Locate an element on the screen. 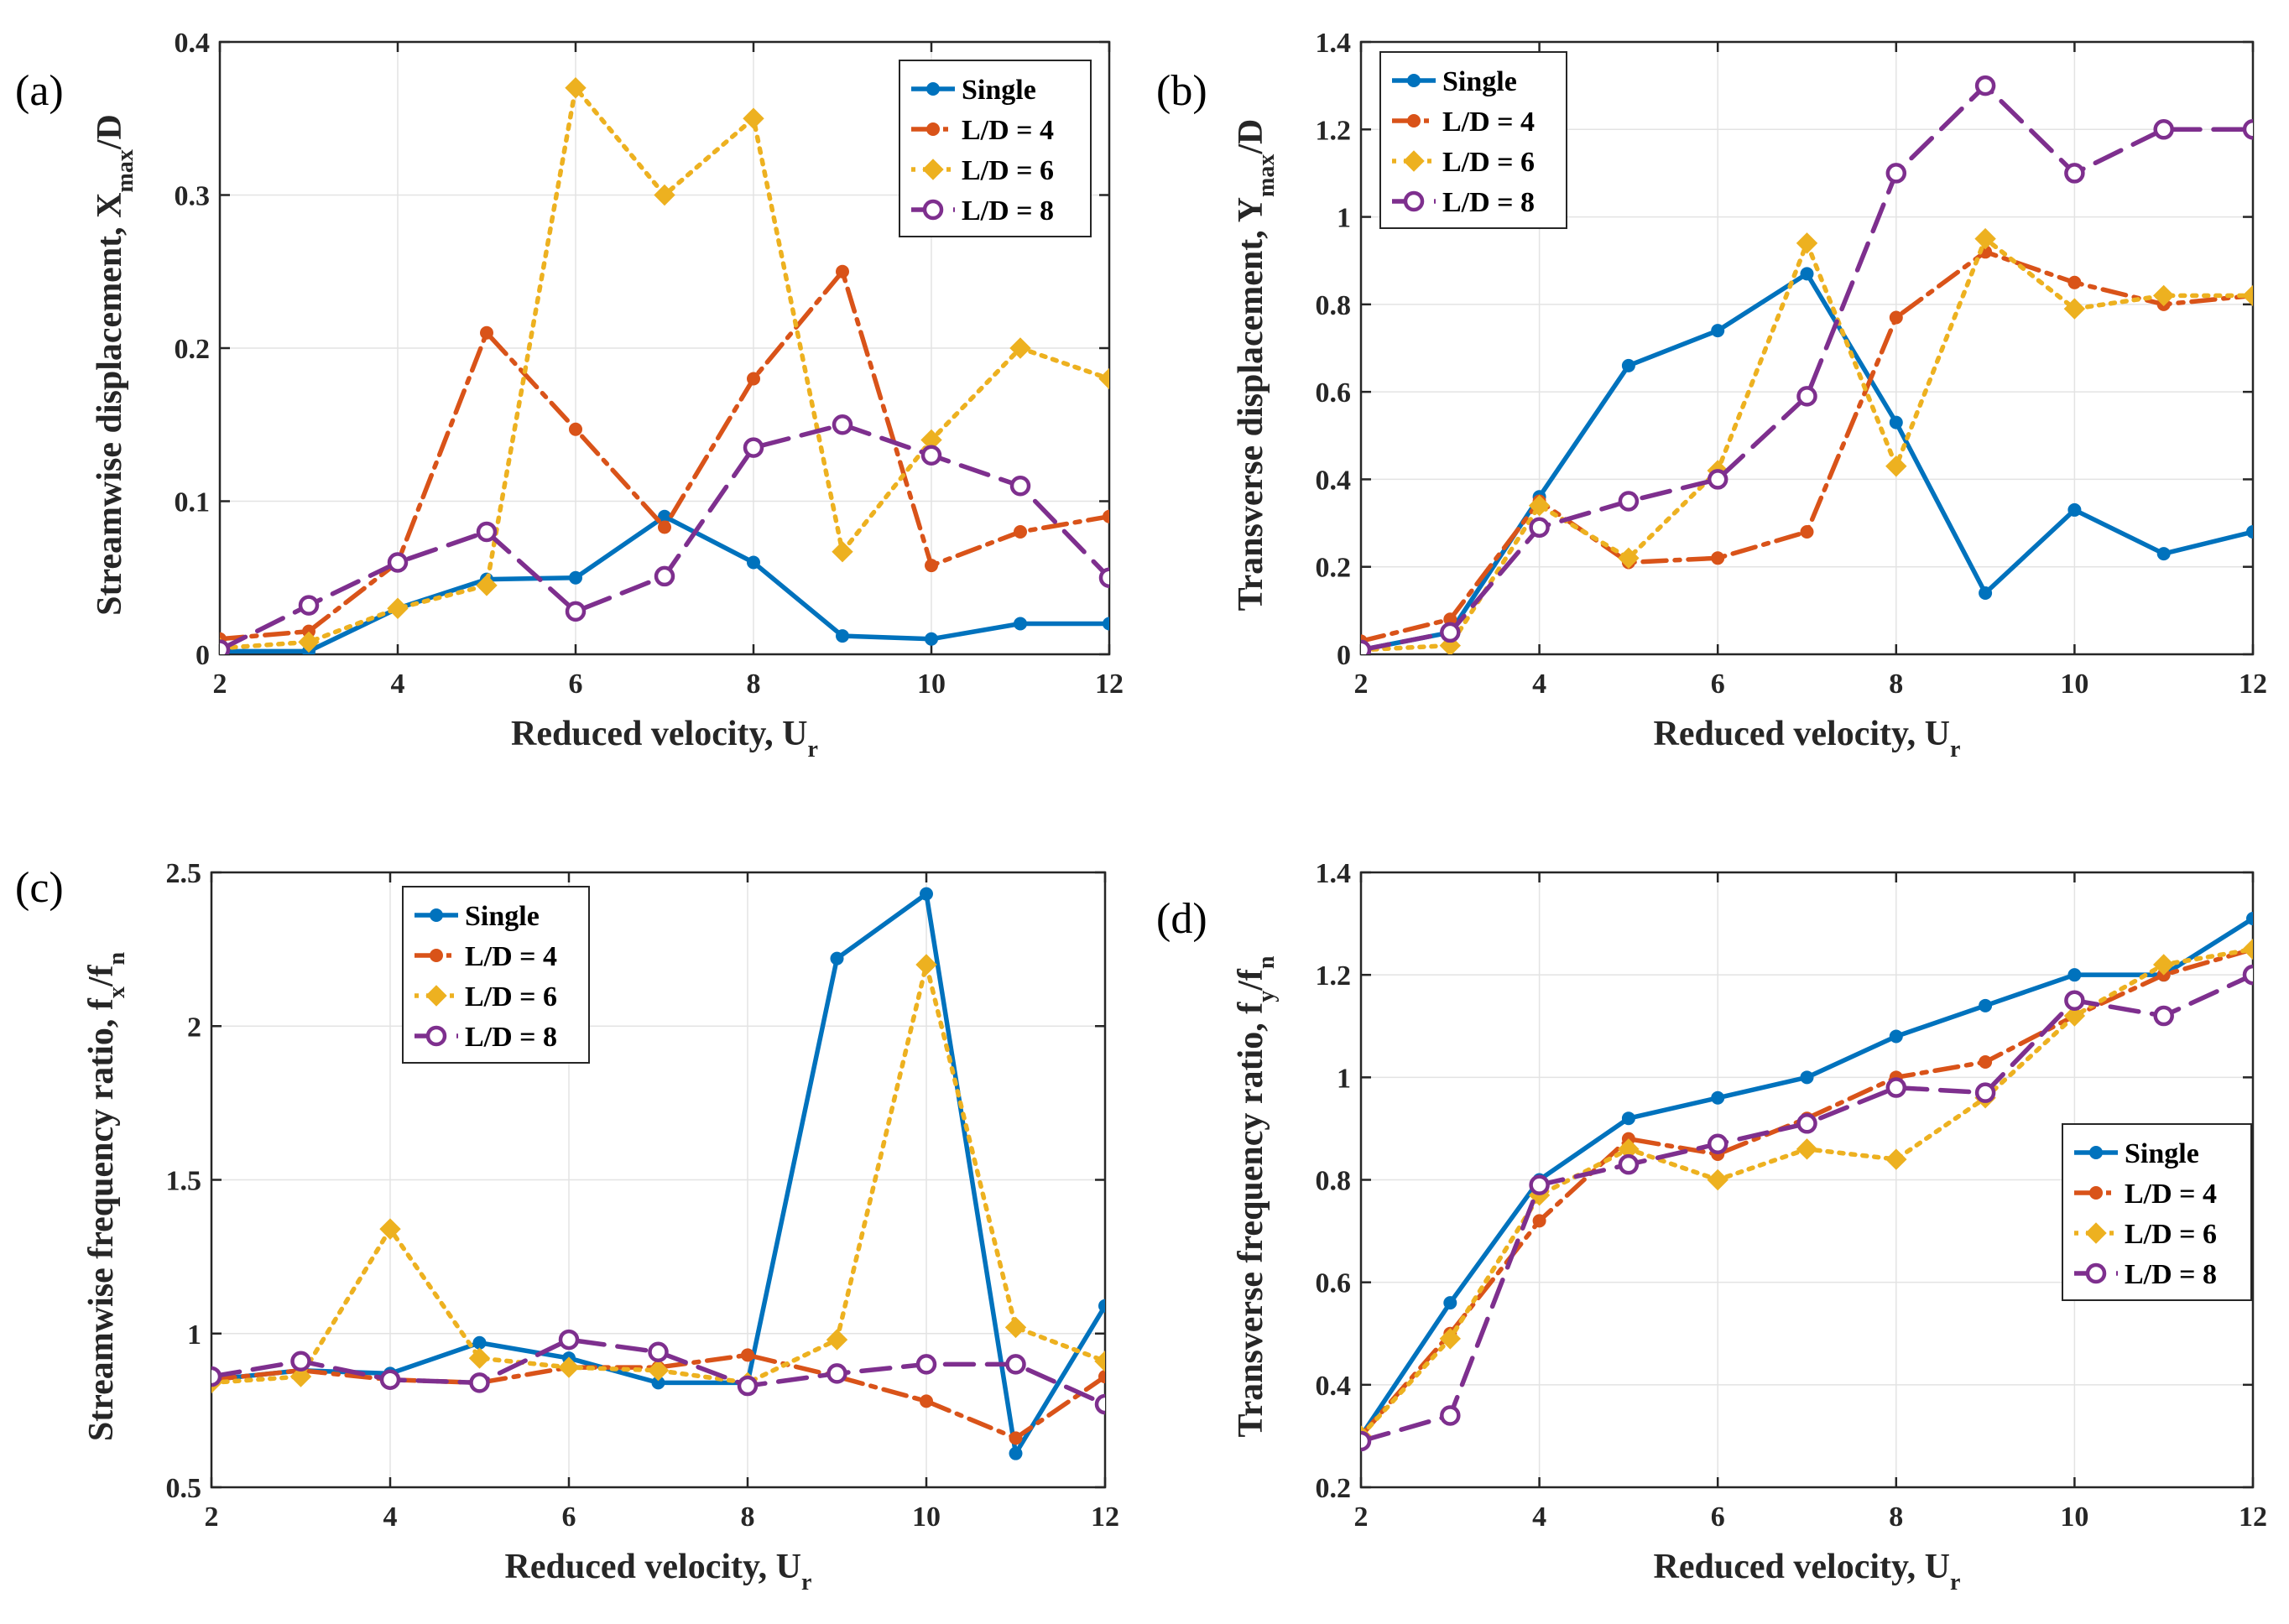 This screenshot has height=1624, width=2289. x-axis-label: Reduced velocity, Ur is located at coordinates (665, 739).